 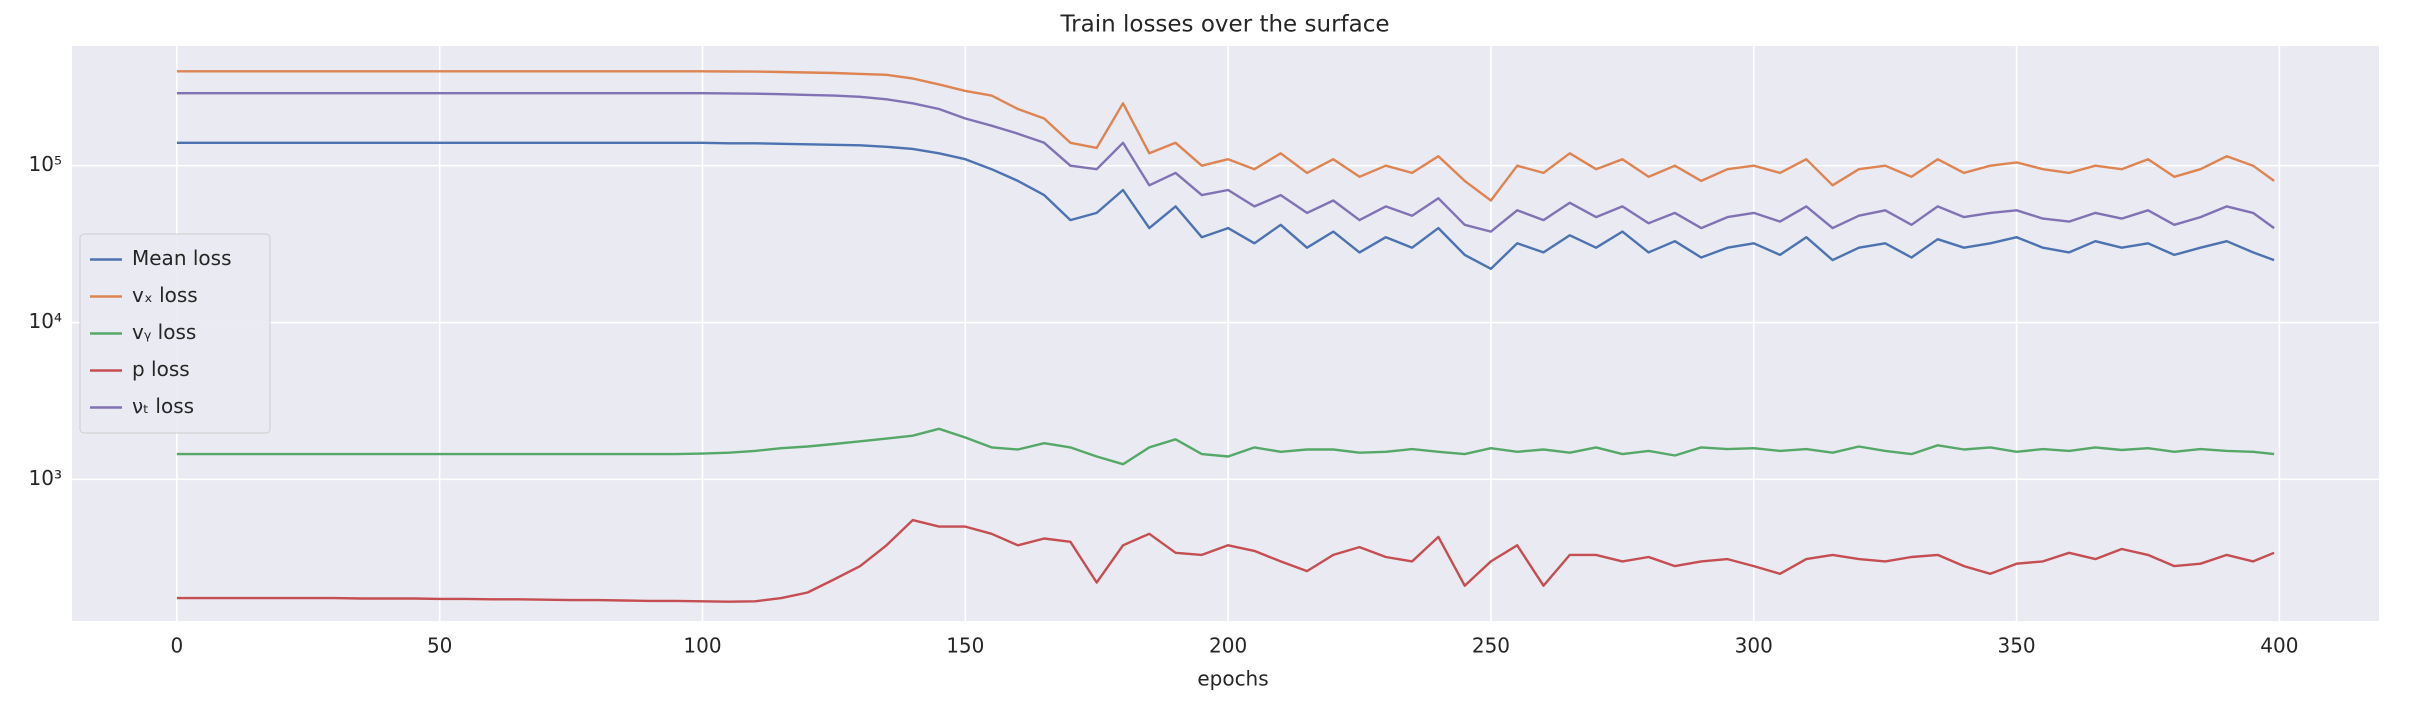 What do you see at coordinates (439, 646) in the screenshot?
I see `x-tick-label: 50` at bounding box center [439, 646].